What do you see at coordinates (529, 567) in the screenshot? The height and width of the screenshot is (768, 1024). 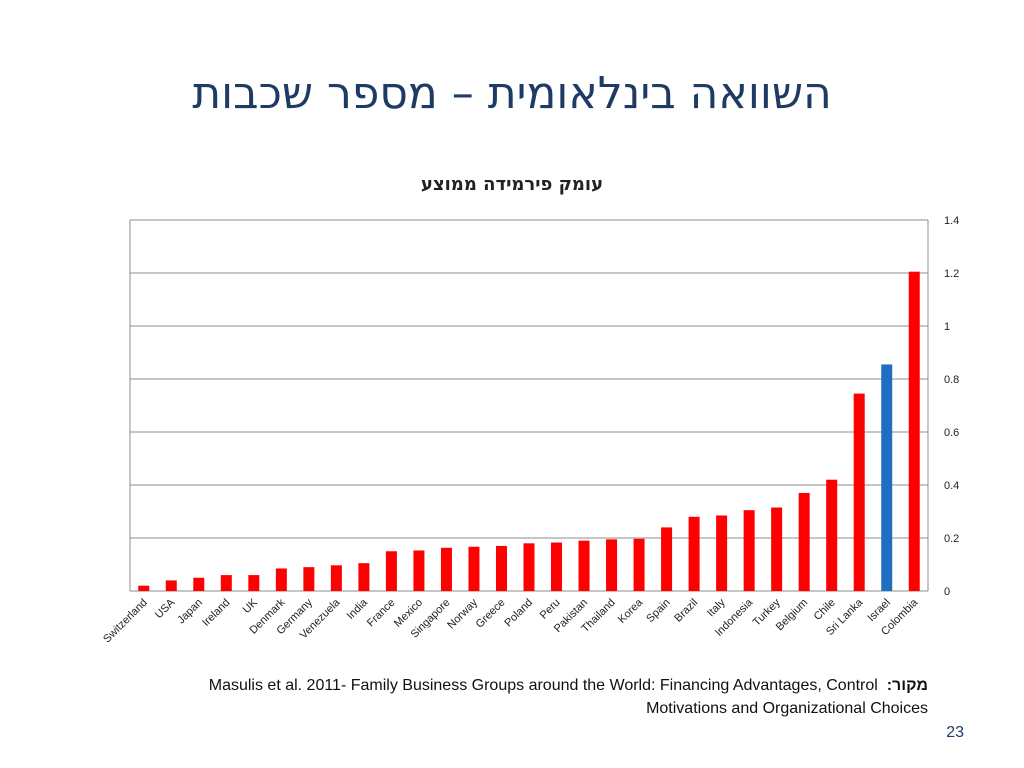 I see `bar-poland` at bounding box center [529, 567].